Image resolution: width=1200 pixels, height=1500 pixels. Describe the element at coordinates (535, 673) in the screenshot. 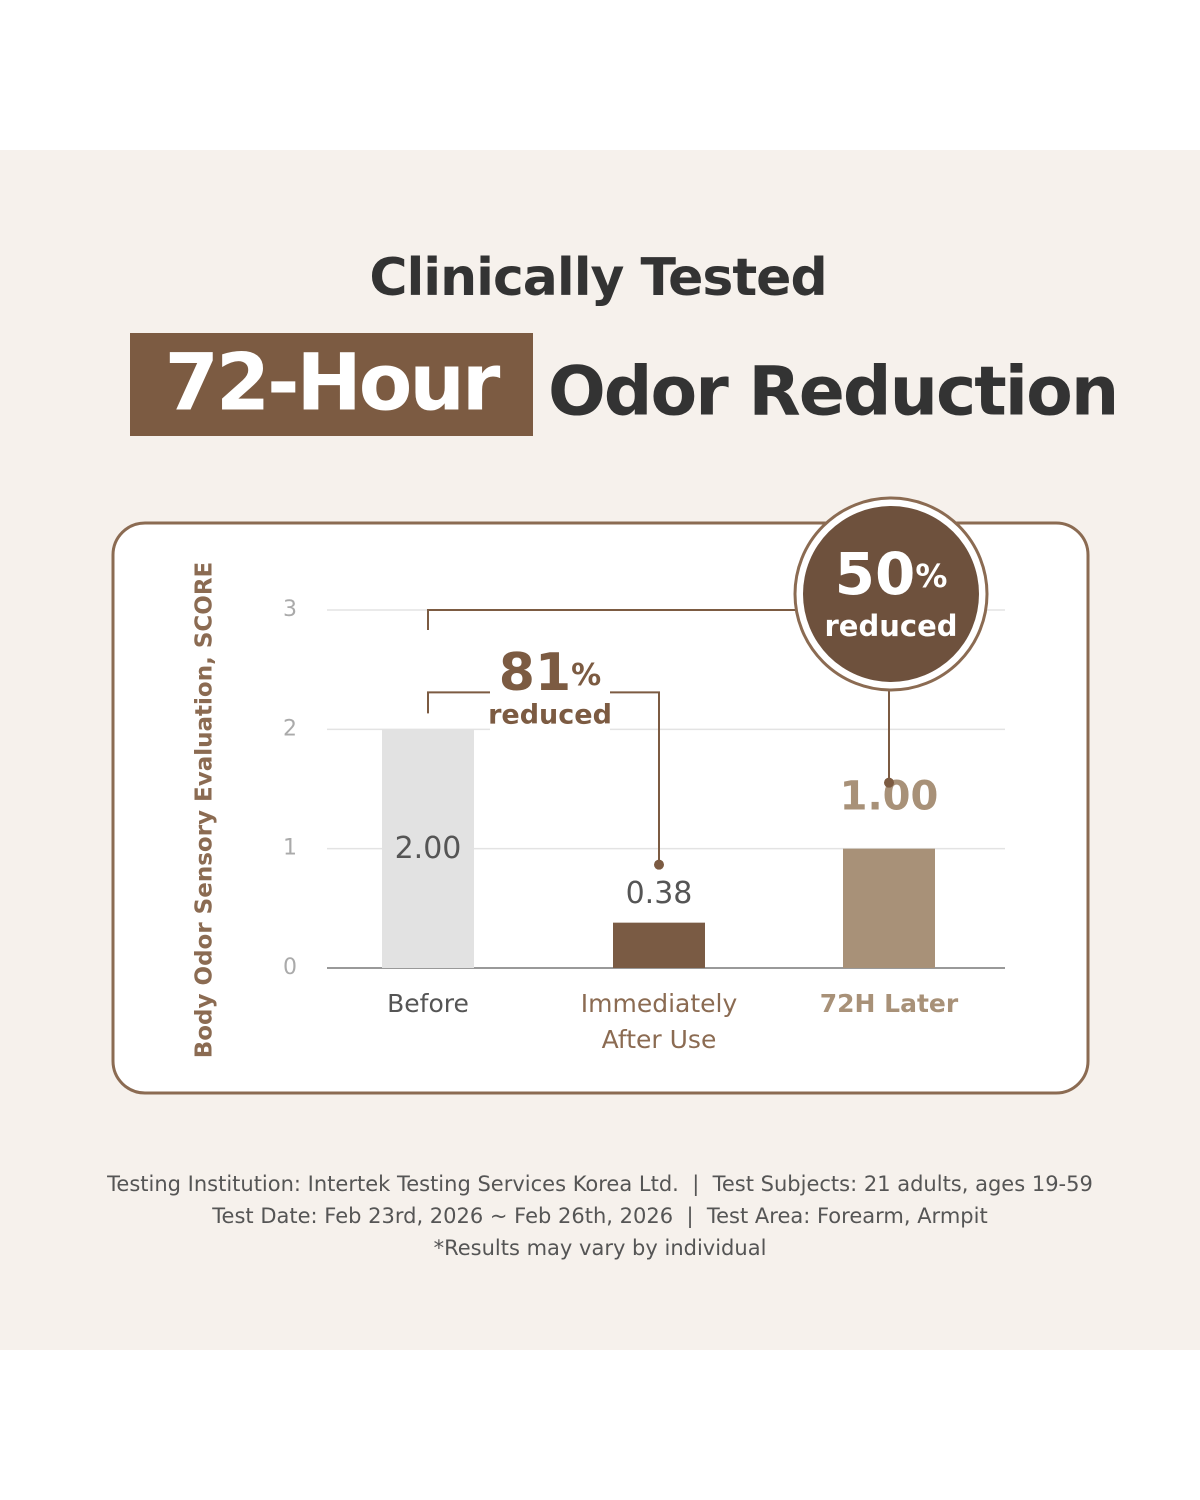

I see `annotation-value: 81` at that location.